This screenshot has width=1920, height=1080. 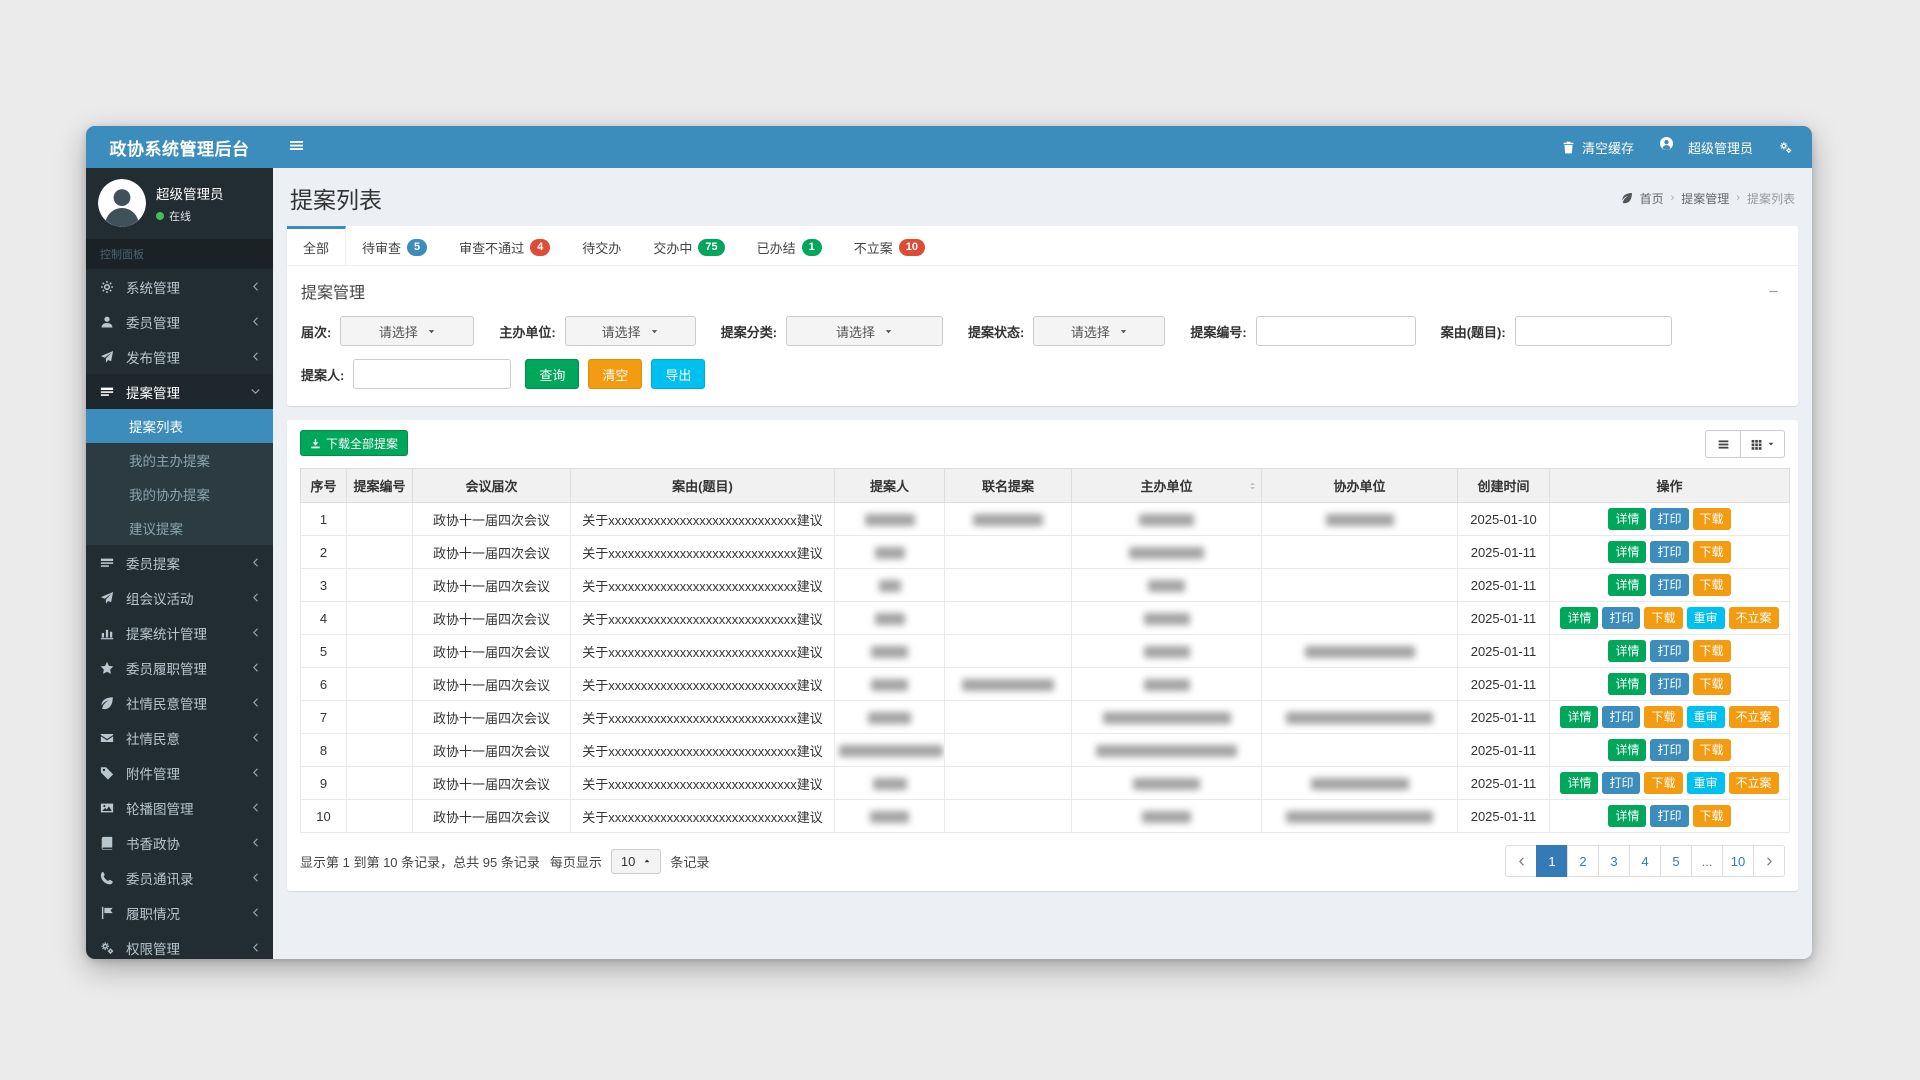 I want to click on breadcrumb-提案列表: 提案列表, so click(x=1770, y=198).